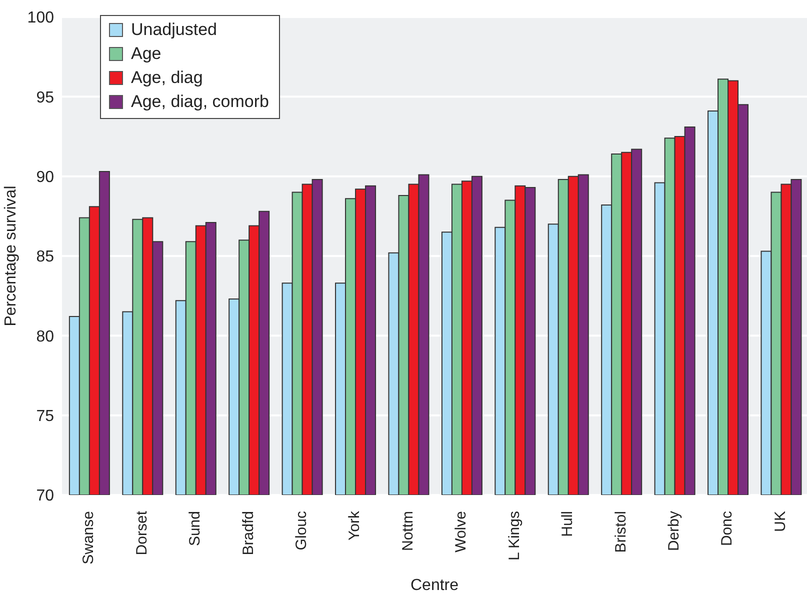 This screenshot has height=600, width=807. I want to click on x-axis-title: Centre, so click(434, 585).